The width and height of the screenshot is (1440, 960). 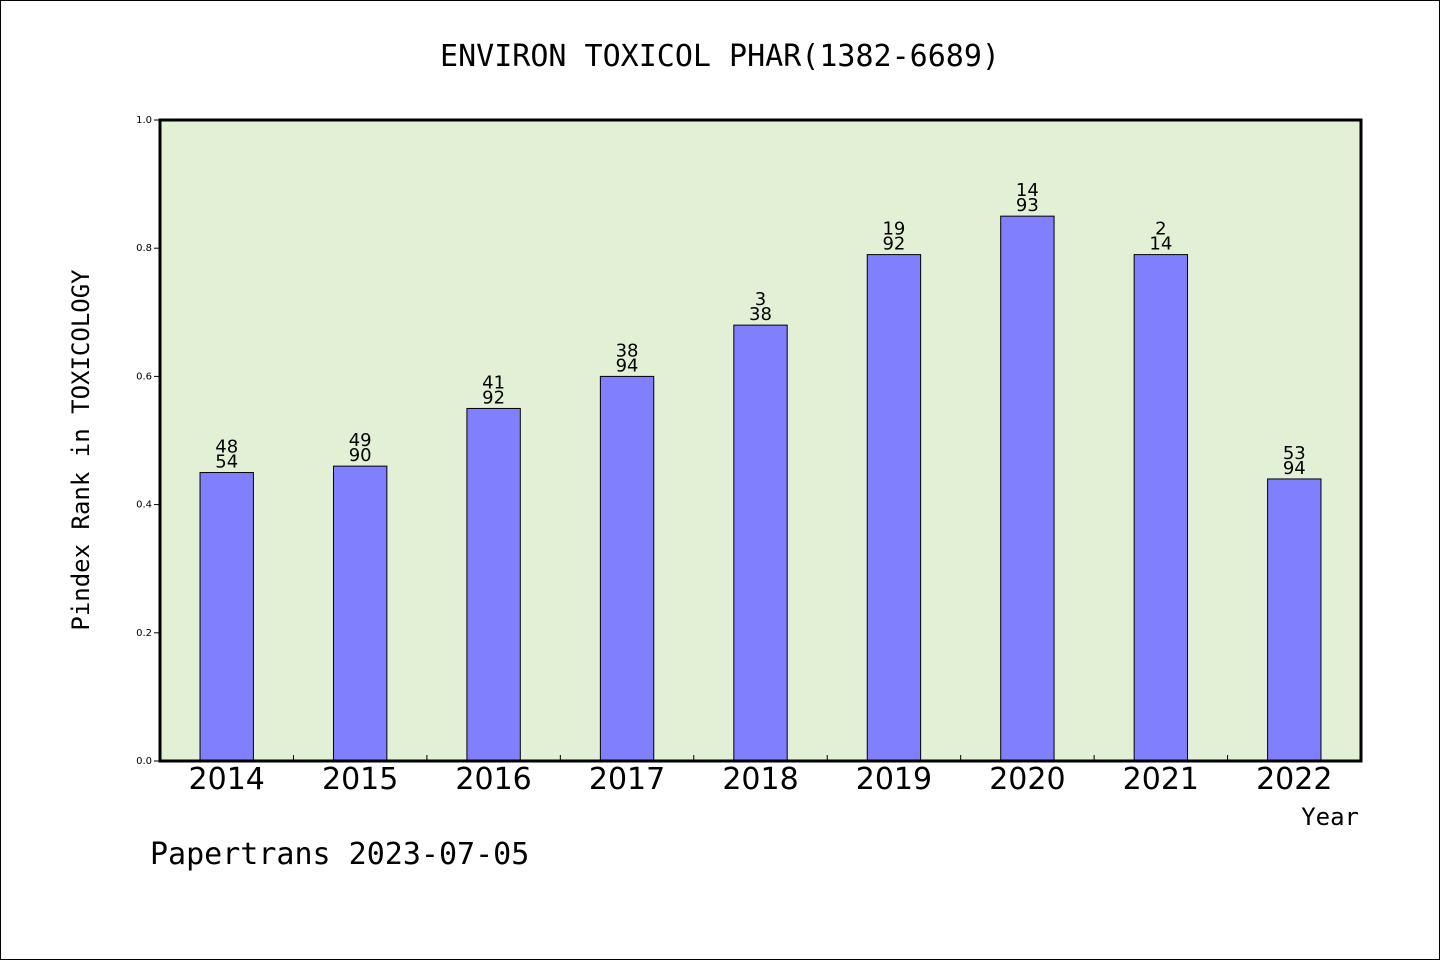 What do you see at coordinates (493, 779) in the screenshot?
I see `x-tick-label: 2016` at bounding box center [493, 779].